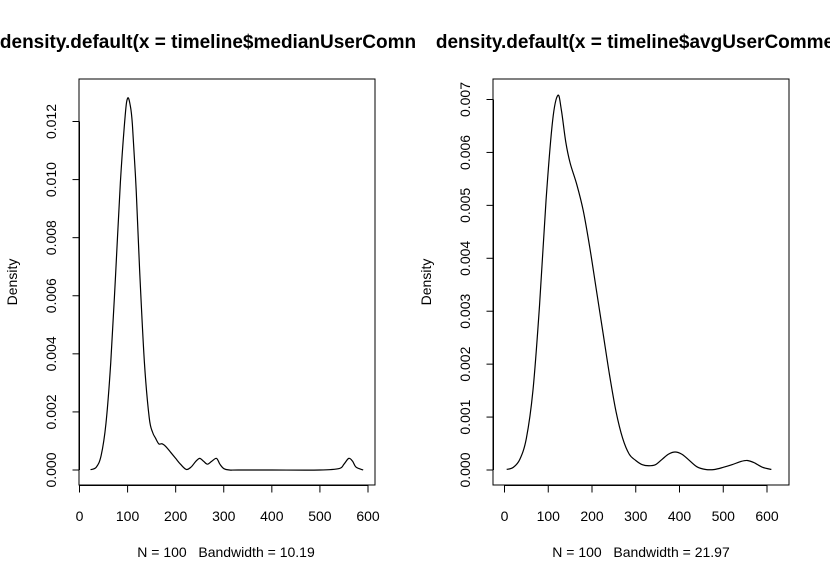 The height and width of the screenshot is (583, 830). I want to click on left-x-tick-label: 400, so click(272, 516).